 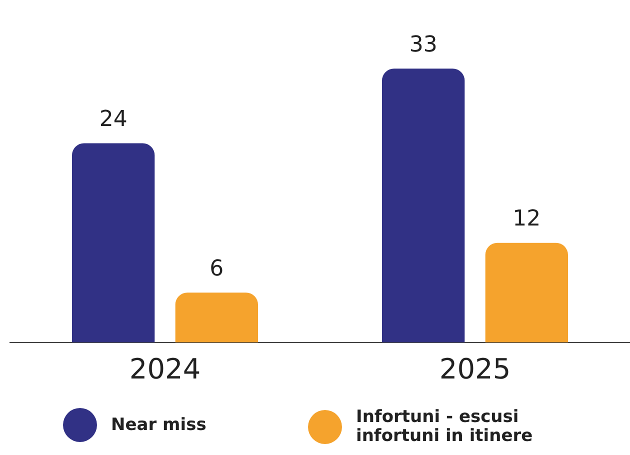 What do you see at coordinates (217, 269) in the screenshot?
I see `data-label: 6` at bounding box center [217, 269].